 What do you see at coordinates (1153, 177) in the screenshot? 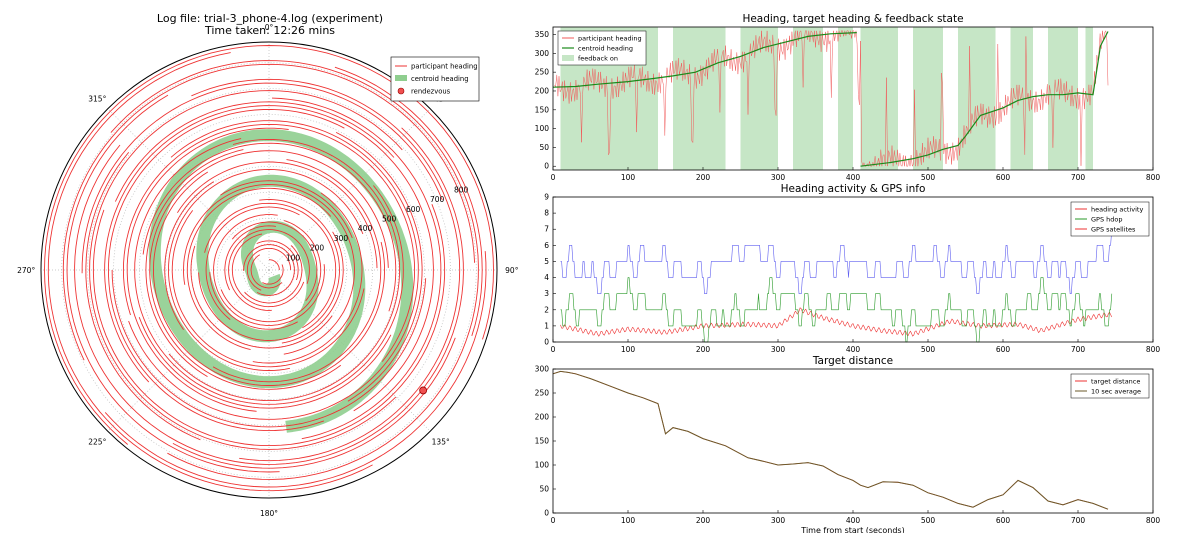
I see `heading-x-tick-label: 800` at bounding box center [1153, 177].